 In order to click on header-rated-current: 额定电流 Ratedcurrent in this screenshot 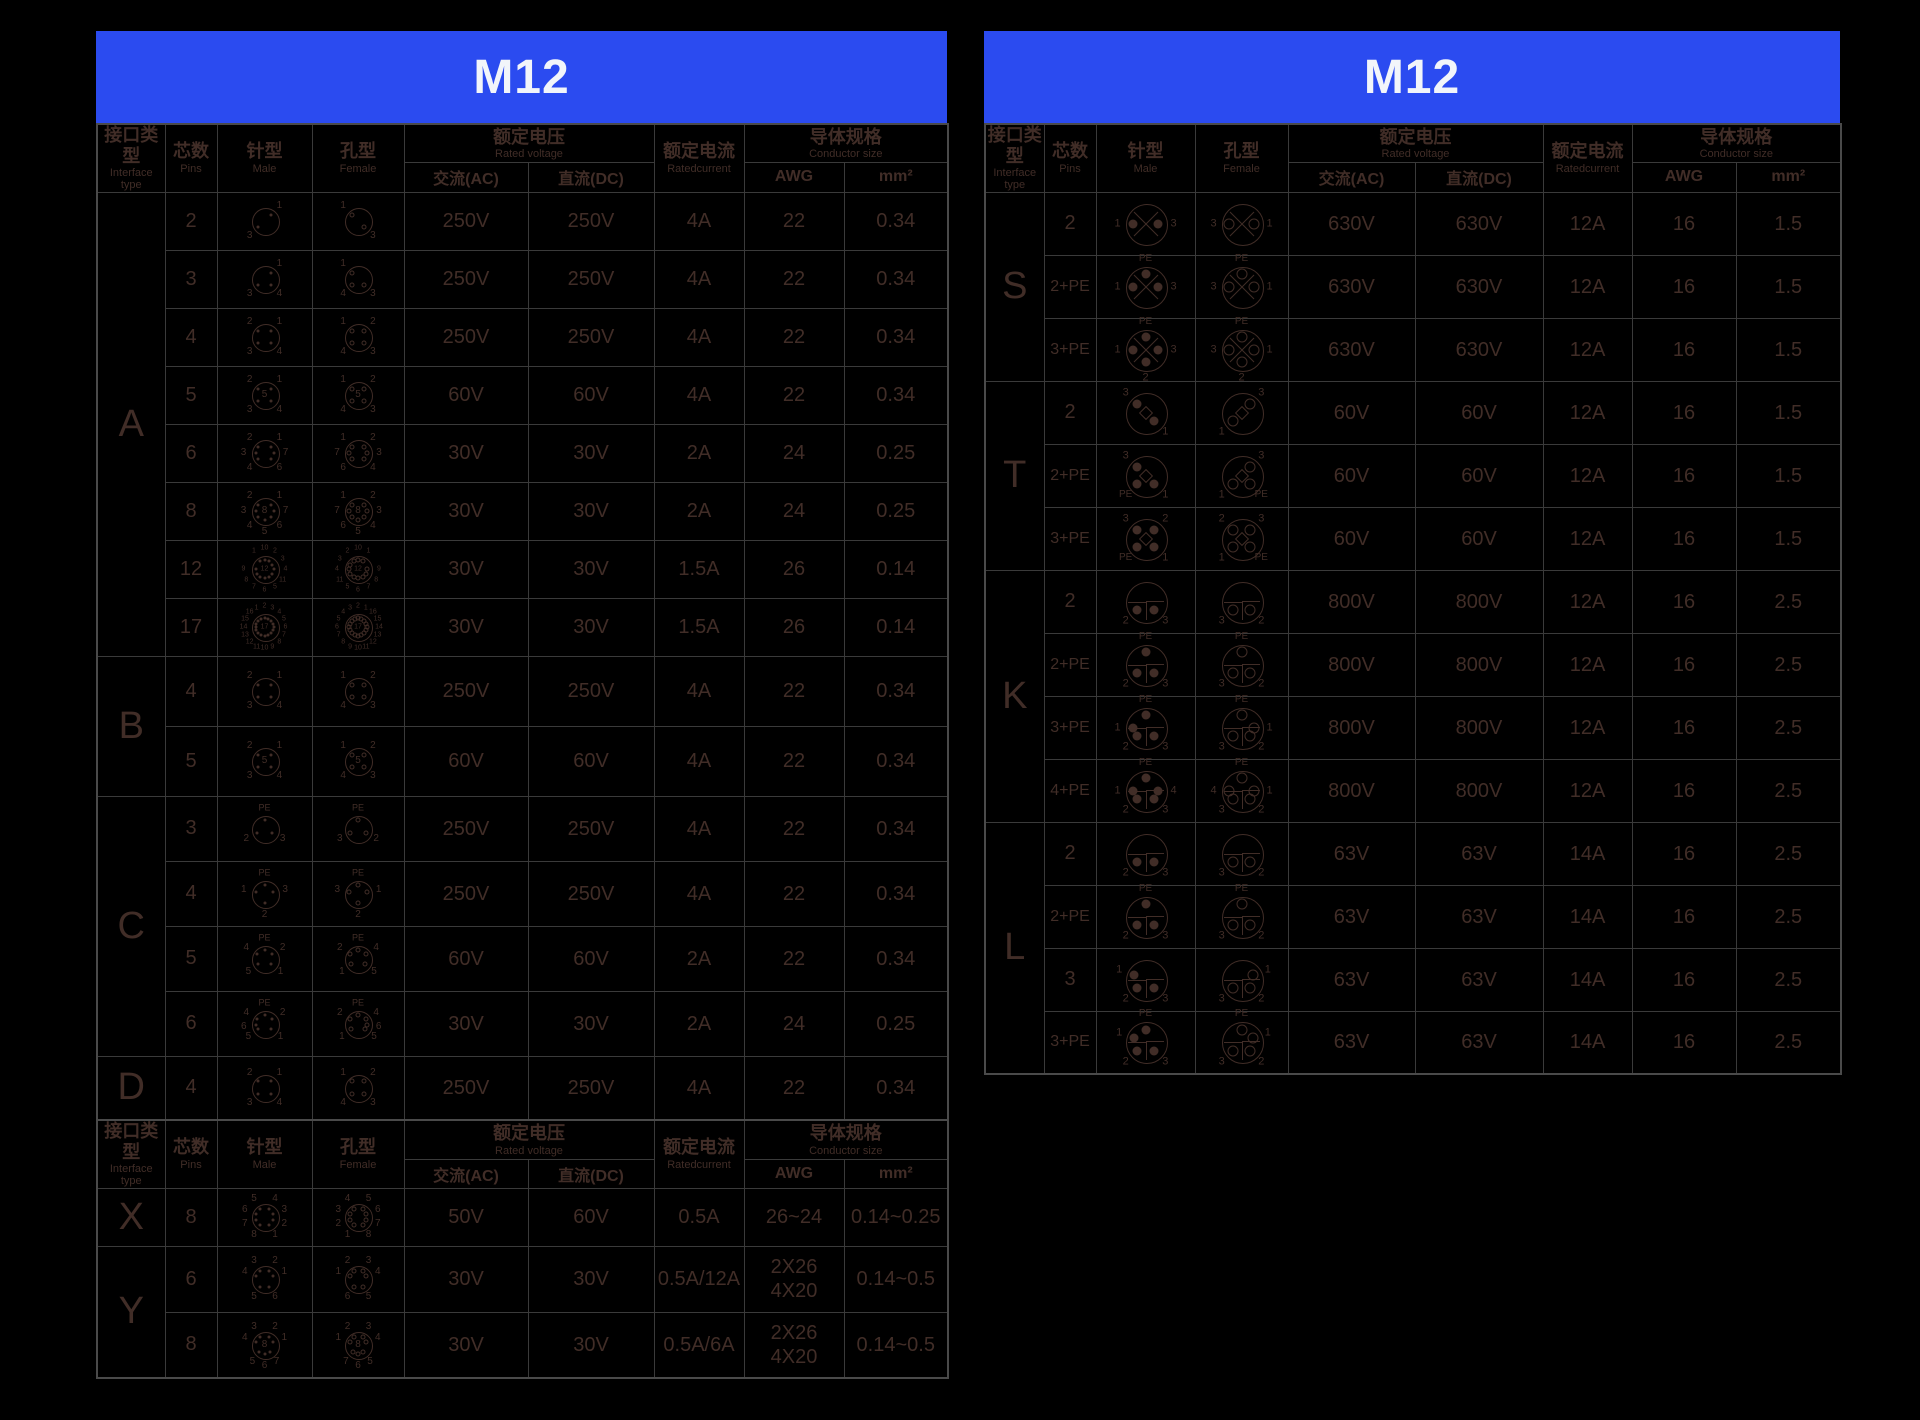, I will do `click(699, 1154)`.